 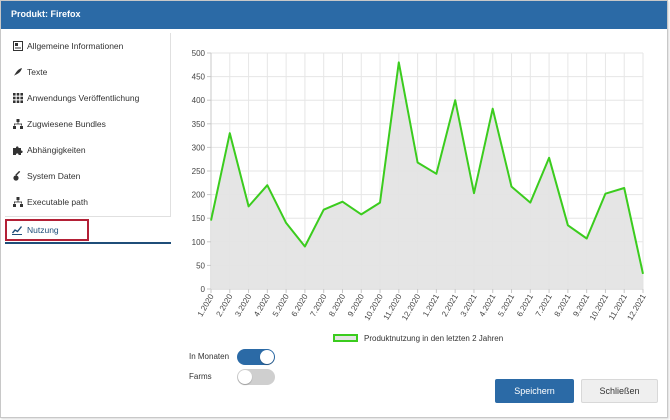 I want to click on sidebar-item-usage: Nutzung, so click(x=47, y=230).